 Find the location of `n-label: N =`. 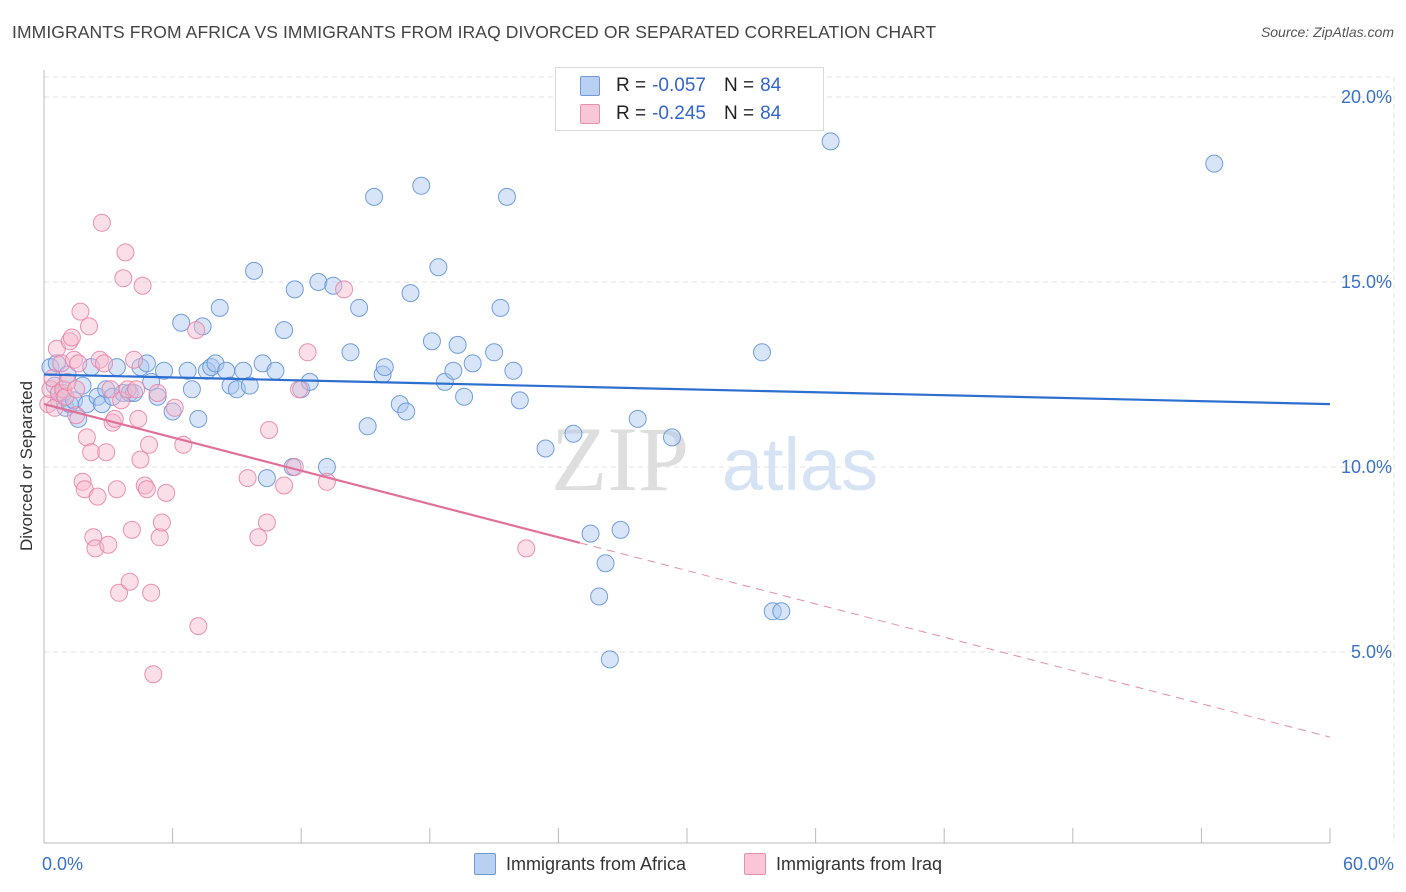

n-label: N = is located at coordinates (739, 113).